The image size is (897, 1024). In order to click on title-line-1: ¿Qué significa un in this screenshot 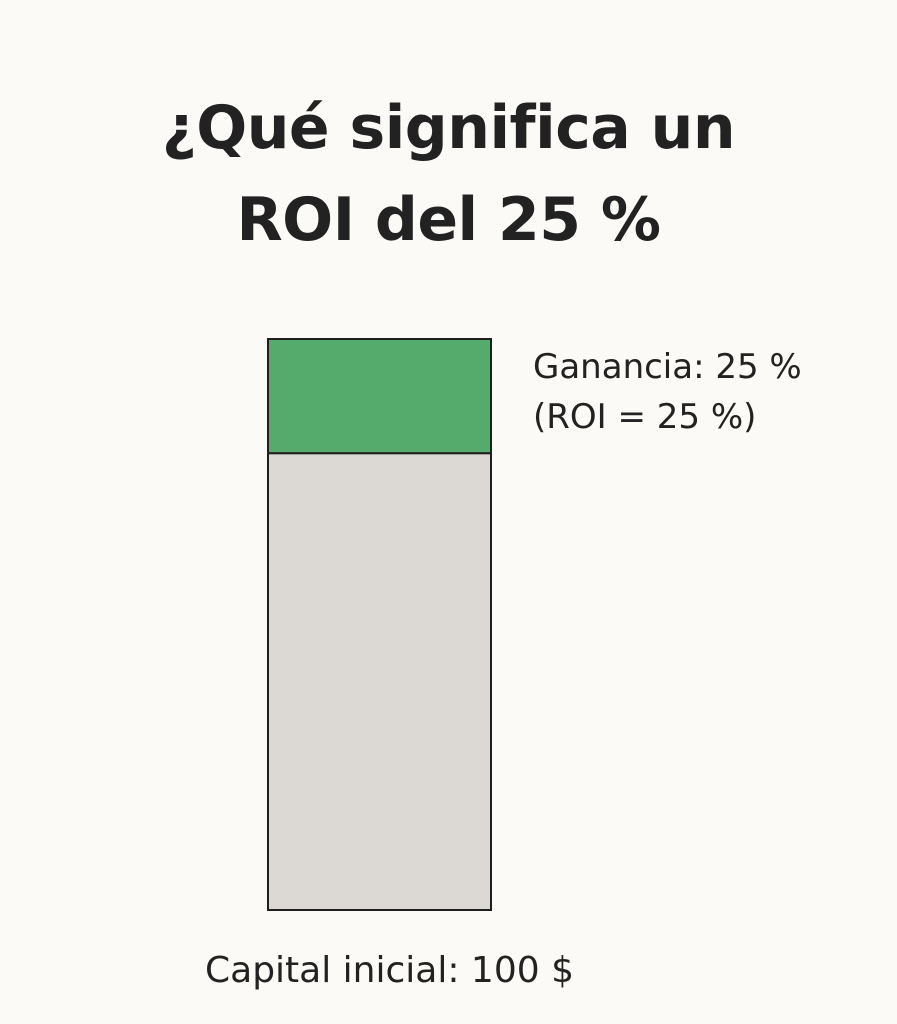, I will do `click(448, 128)`.